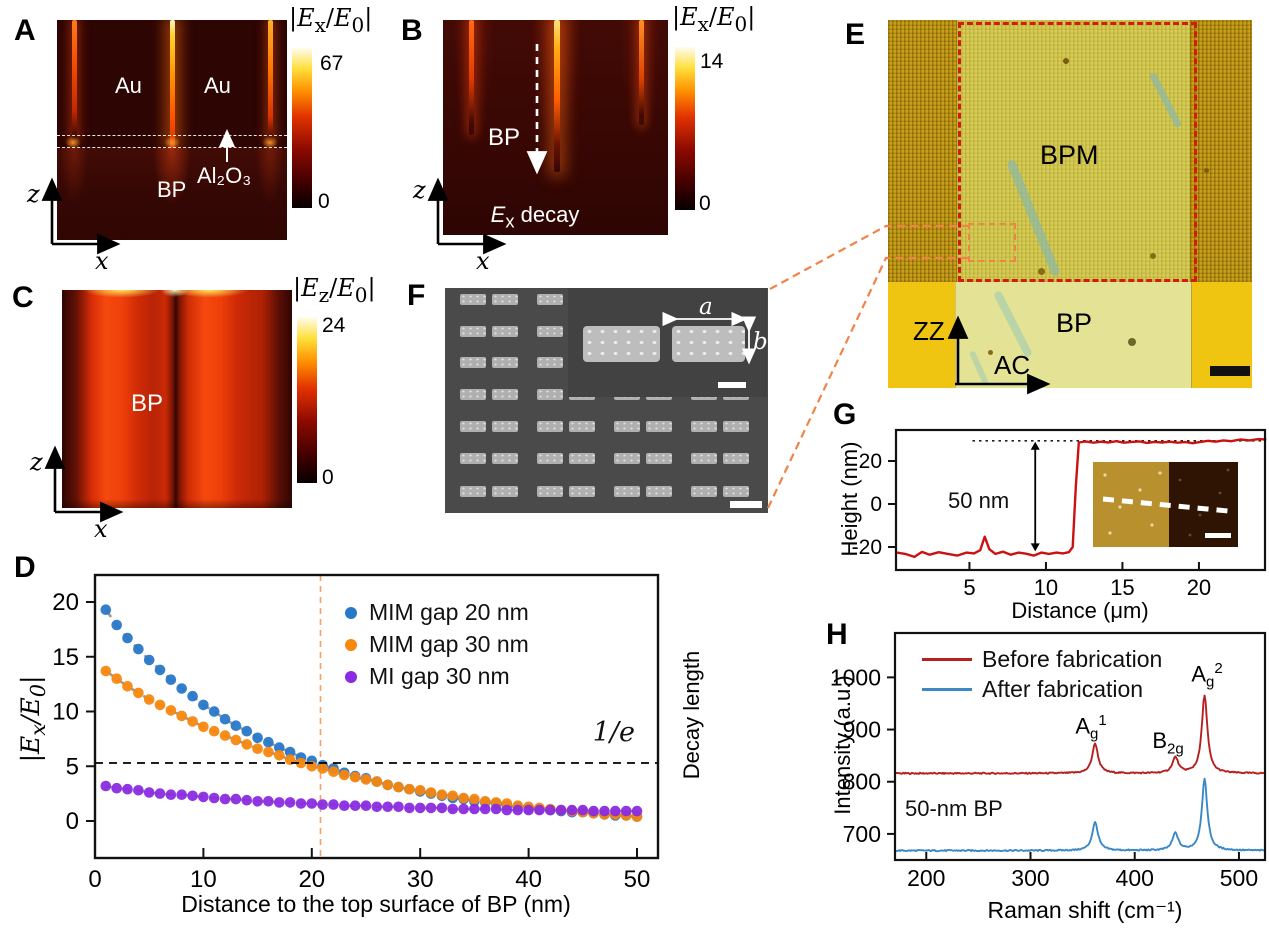  What do you see at coordinates (1048, 761) in the screenshot?
I see `chart-h-plot: 200 300 400 500 700 800 900 1000` at bounding box center [1048, 761].